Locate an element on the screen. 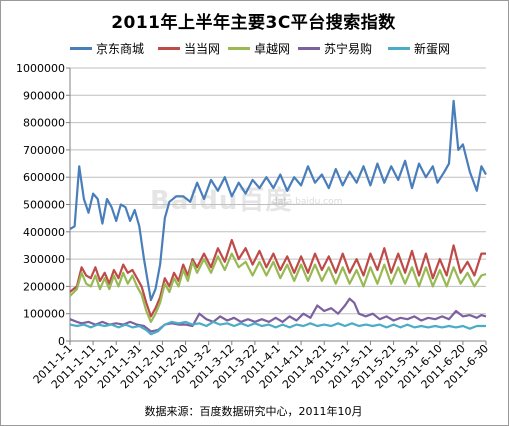 The height and width of the screenshot is (426, 509). legend-label: 当当网 is located at coordinates (202, 49).